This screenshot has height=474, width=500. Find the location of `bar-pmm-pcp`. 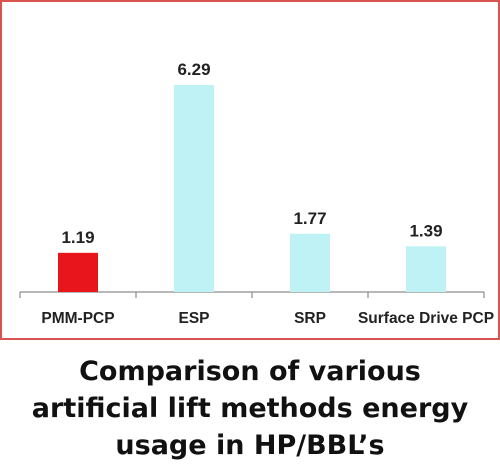

bar-pmm-pcp is located at coordinates (78, 272).